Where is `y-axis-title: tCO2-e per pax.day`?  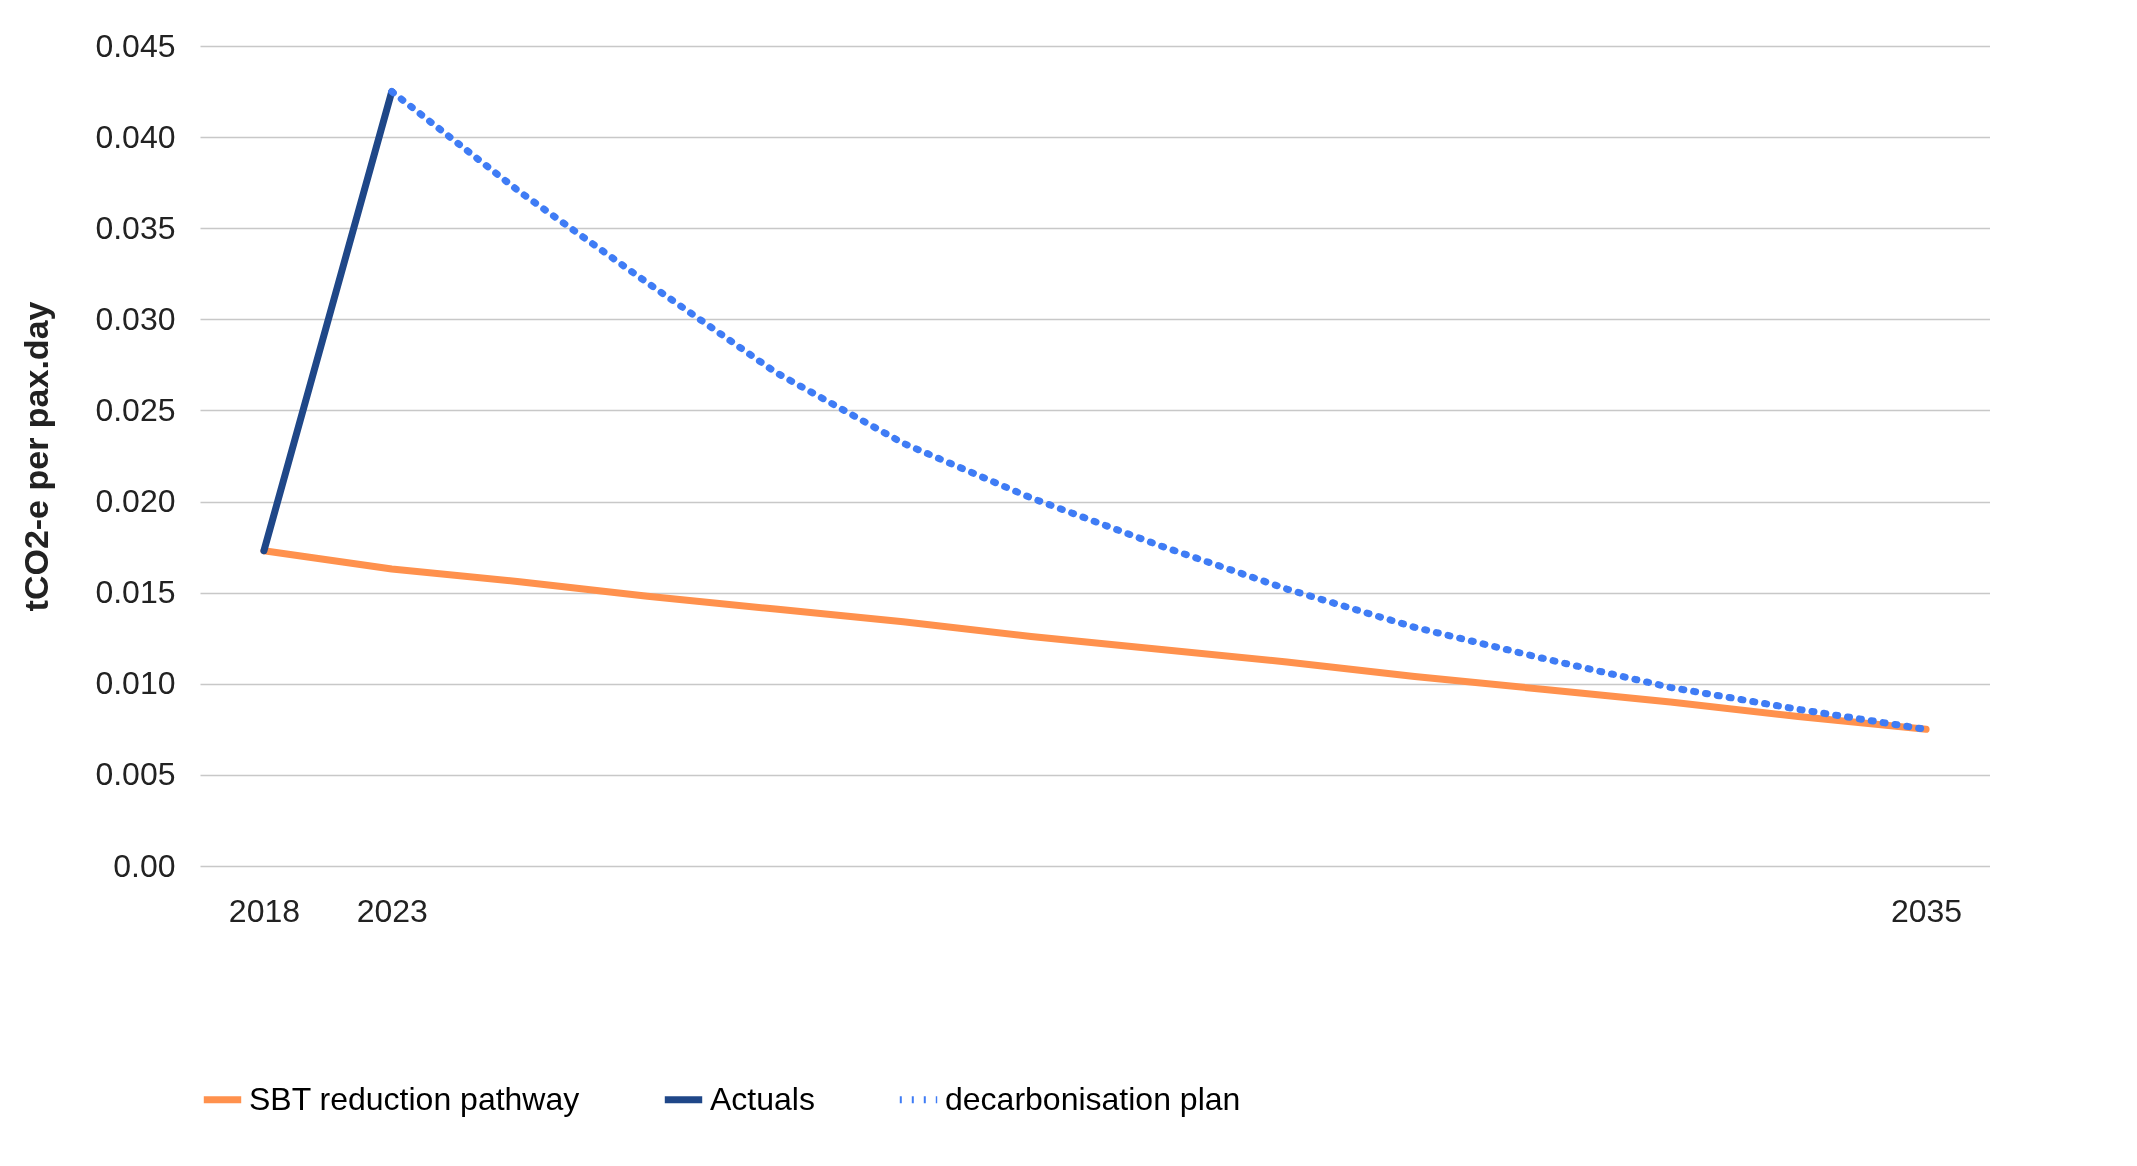 y-axis-title: tCO2-e per pax.day is located at coordinates (36, 456).